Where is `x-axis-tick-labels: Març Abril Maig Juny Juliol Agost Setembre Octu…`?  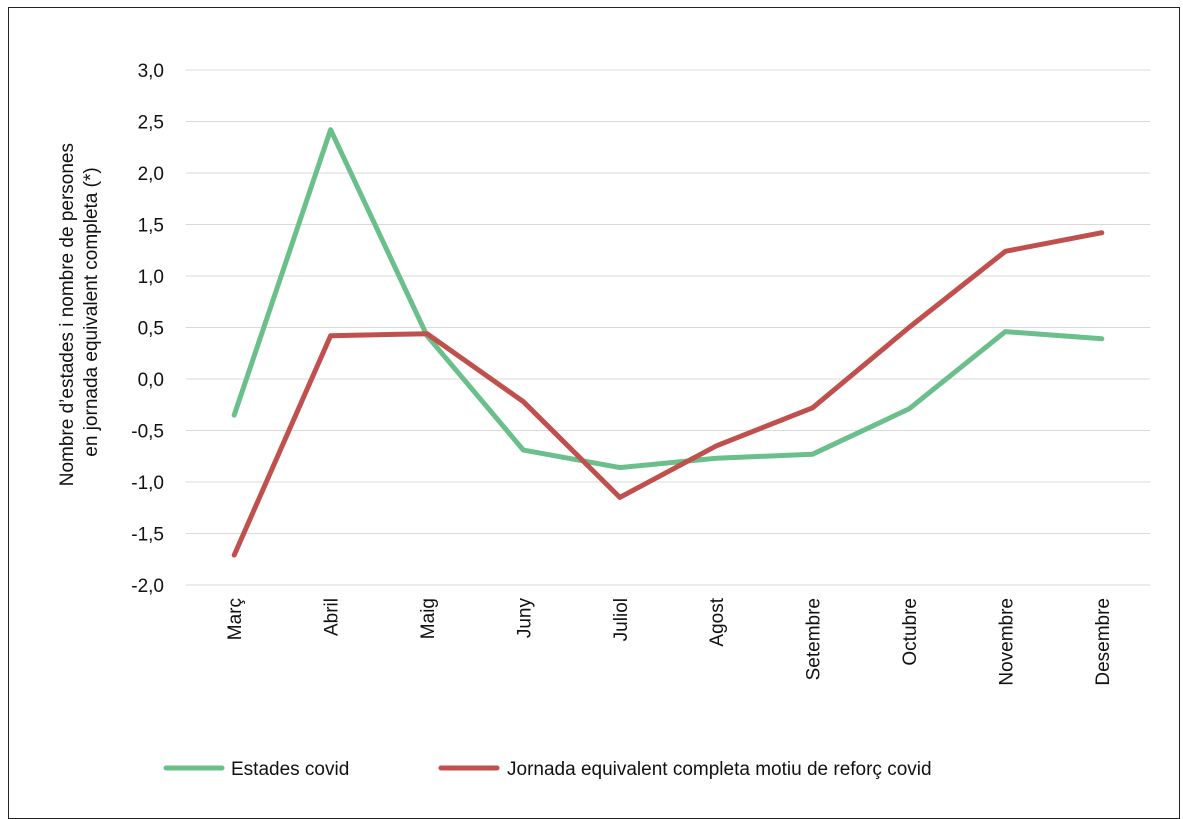
x-axis-tick-labels: Març Abril Maig Juny Juliol Agost Setembre Octu… is located at coordinates (669, 641).